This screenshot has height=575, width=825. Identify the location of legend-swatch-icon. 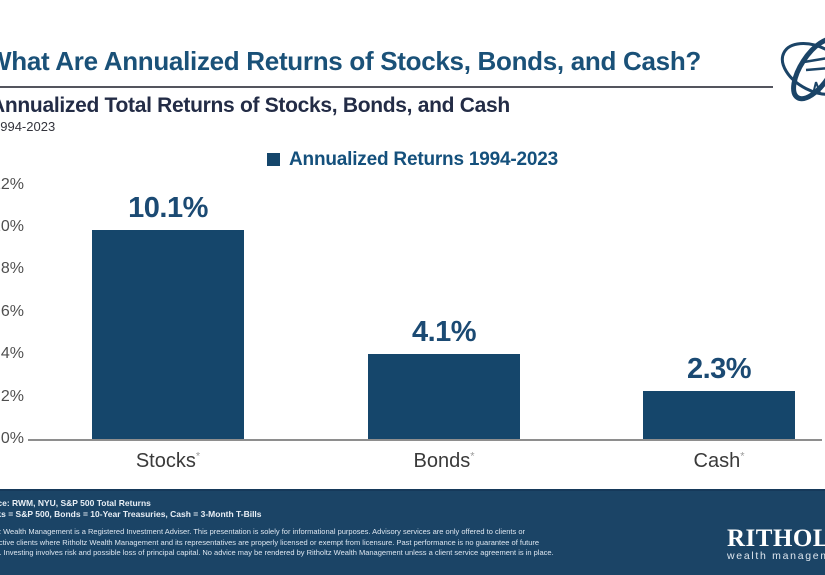
(274, 159).